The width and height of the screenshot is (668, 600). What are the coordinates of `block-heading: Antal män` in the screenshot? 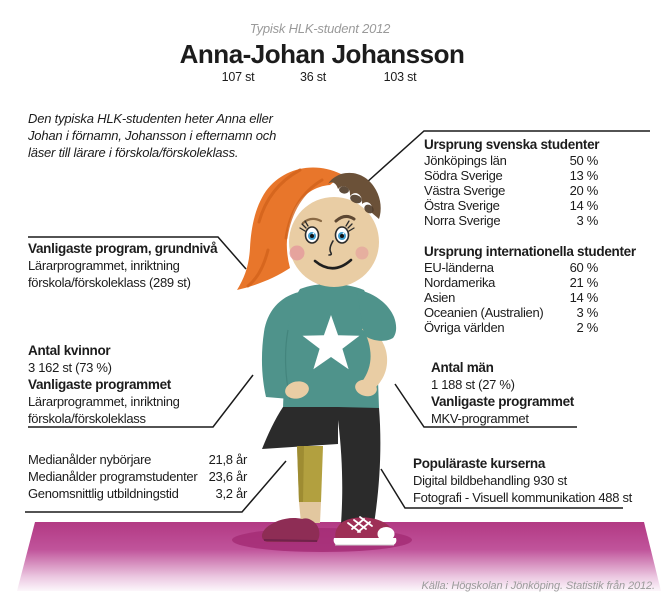 It's located at (462, 367).